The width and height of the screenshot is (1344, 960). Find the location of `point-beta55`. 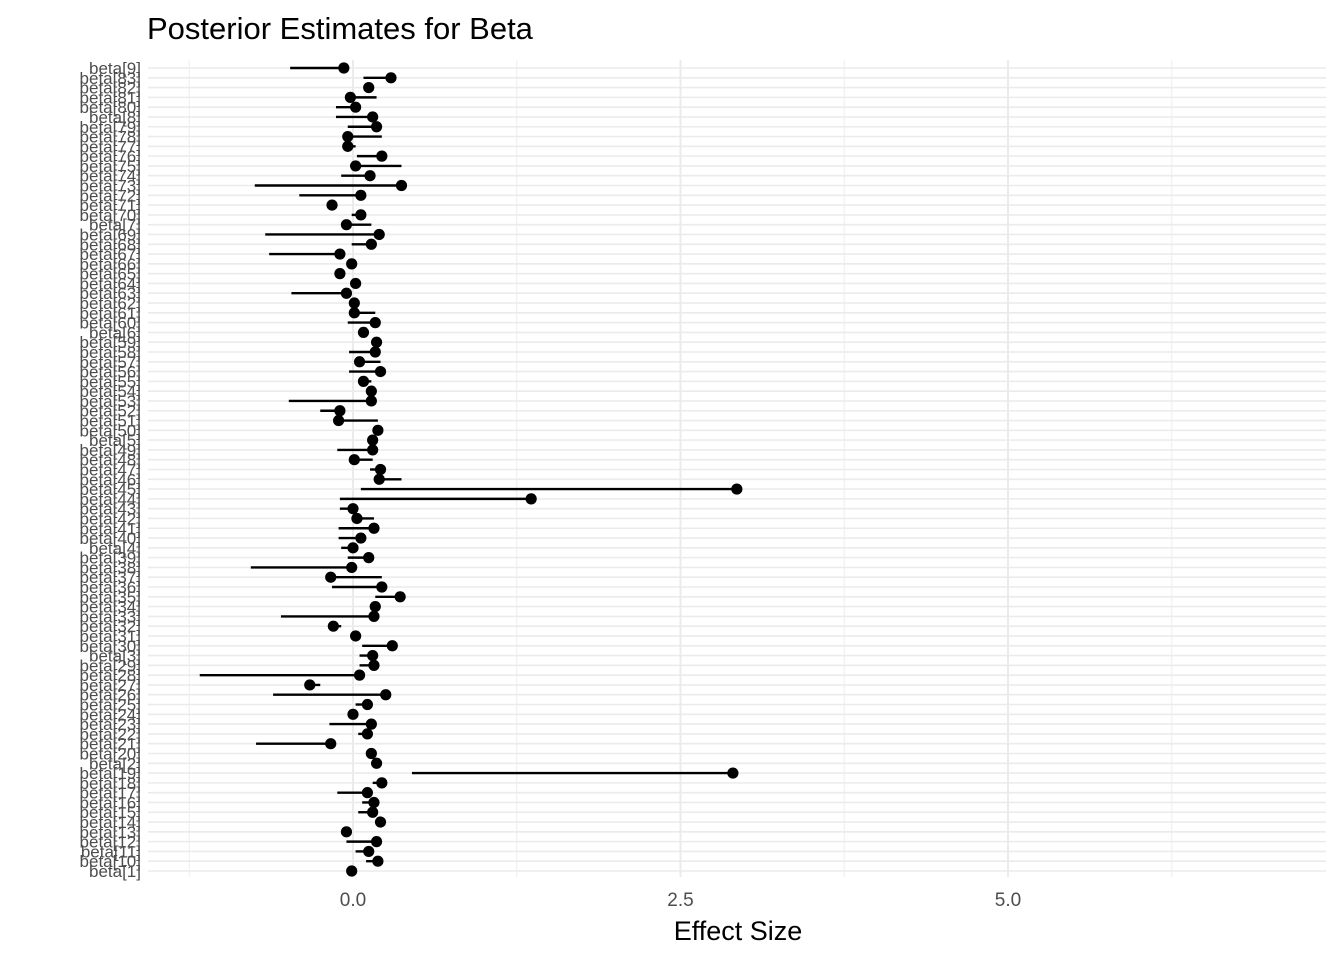

point-beta55 is located at coordinates (363, 381).